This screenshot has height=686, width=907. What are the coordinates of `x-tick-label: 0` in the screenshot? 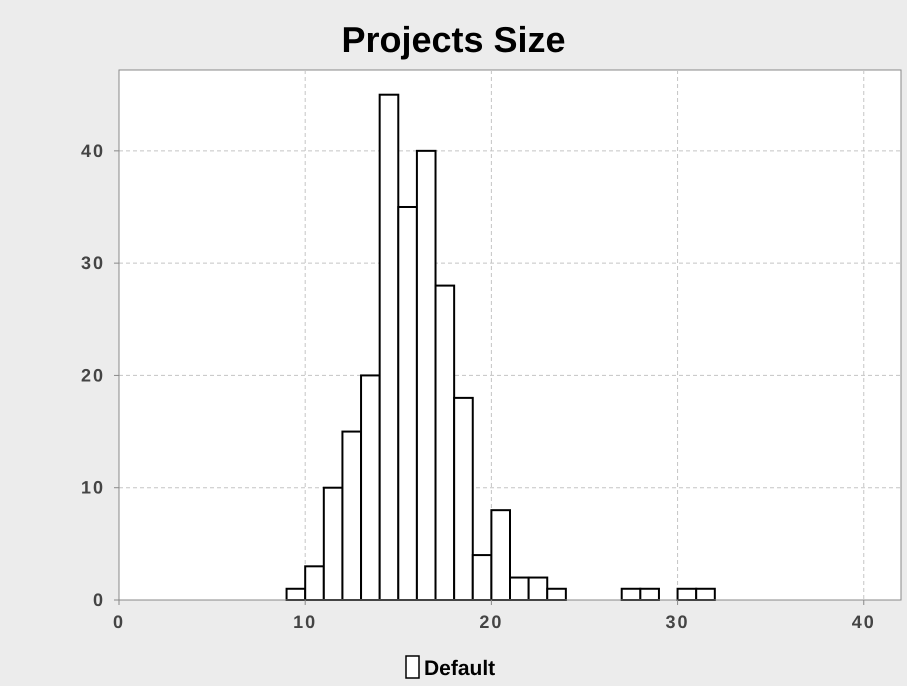 It's located at (119, 622).